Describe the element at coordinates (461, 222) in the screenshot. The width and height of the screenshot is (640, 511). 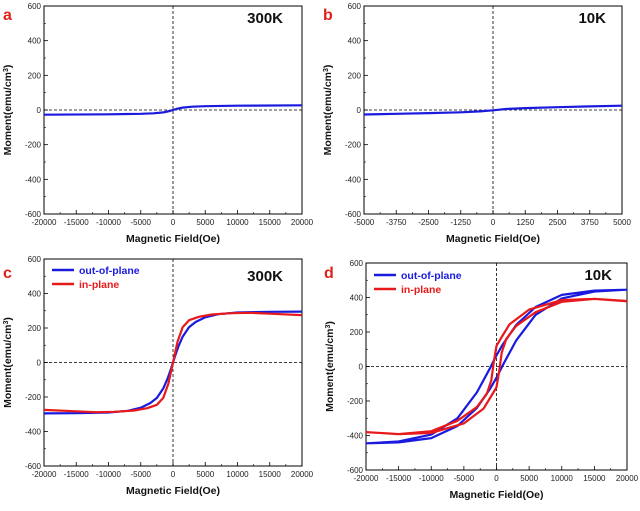
I see `x-tick-label: -1250` at that location.